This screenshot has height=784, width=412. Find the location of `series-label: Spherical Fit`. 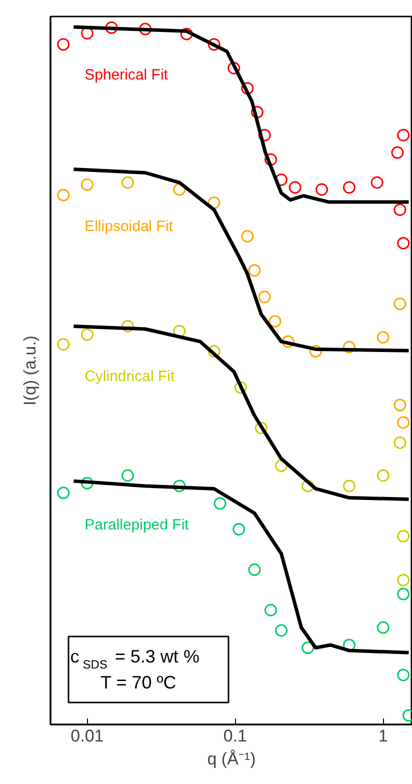

series-label: Spherical Fit is located at coordinates (126, 75).